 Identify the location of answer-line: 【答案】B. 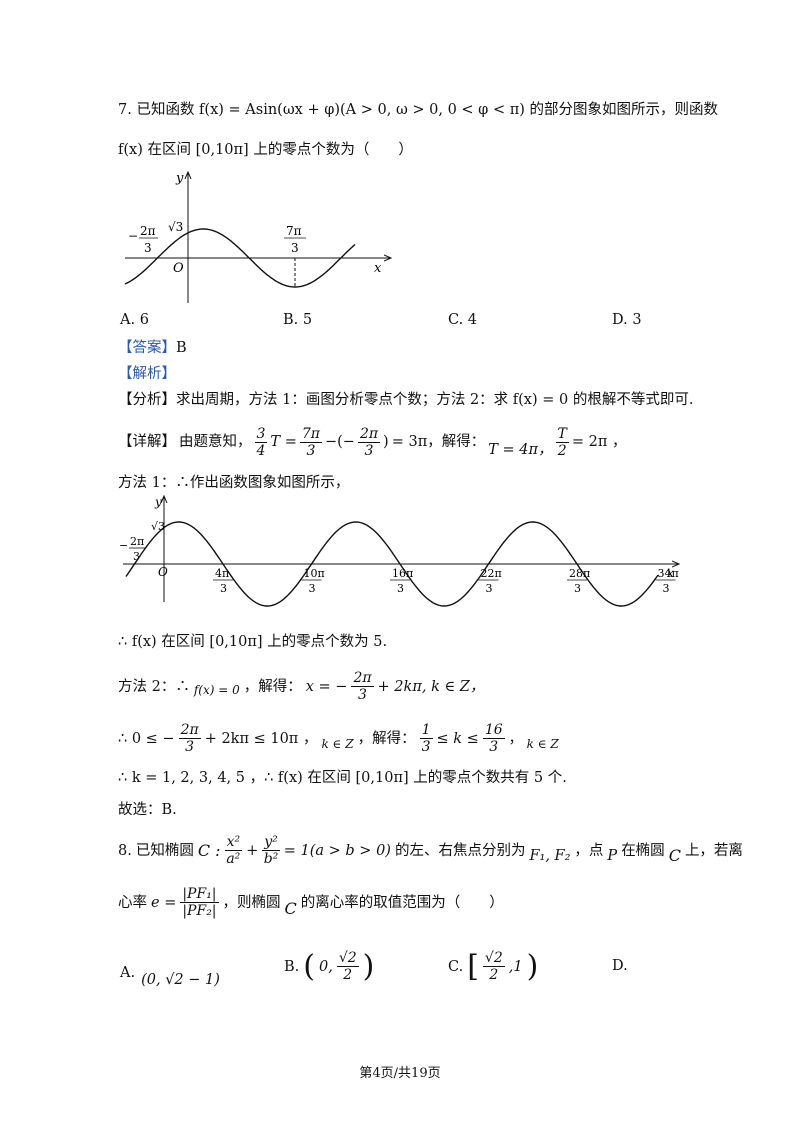
(152, 348).